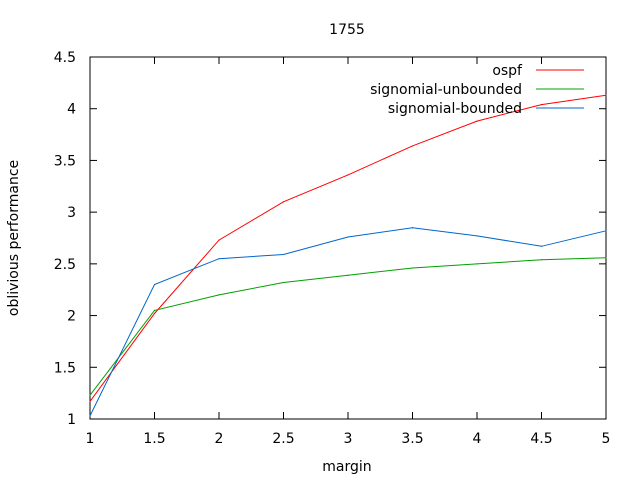  I want to click on x-tick-label: 1, so click(90, 439).